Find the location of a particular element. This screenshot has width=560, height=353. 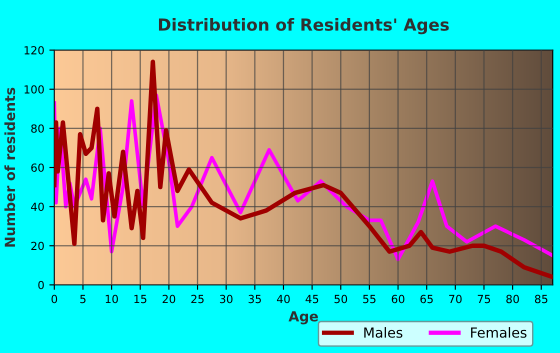

x-tick-label: 65 is located at coordinates (426, 299).